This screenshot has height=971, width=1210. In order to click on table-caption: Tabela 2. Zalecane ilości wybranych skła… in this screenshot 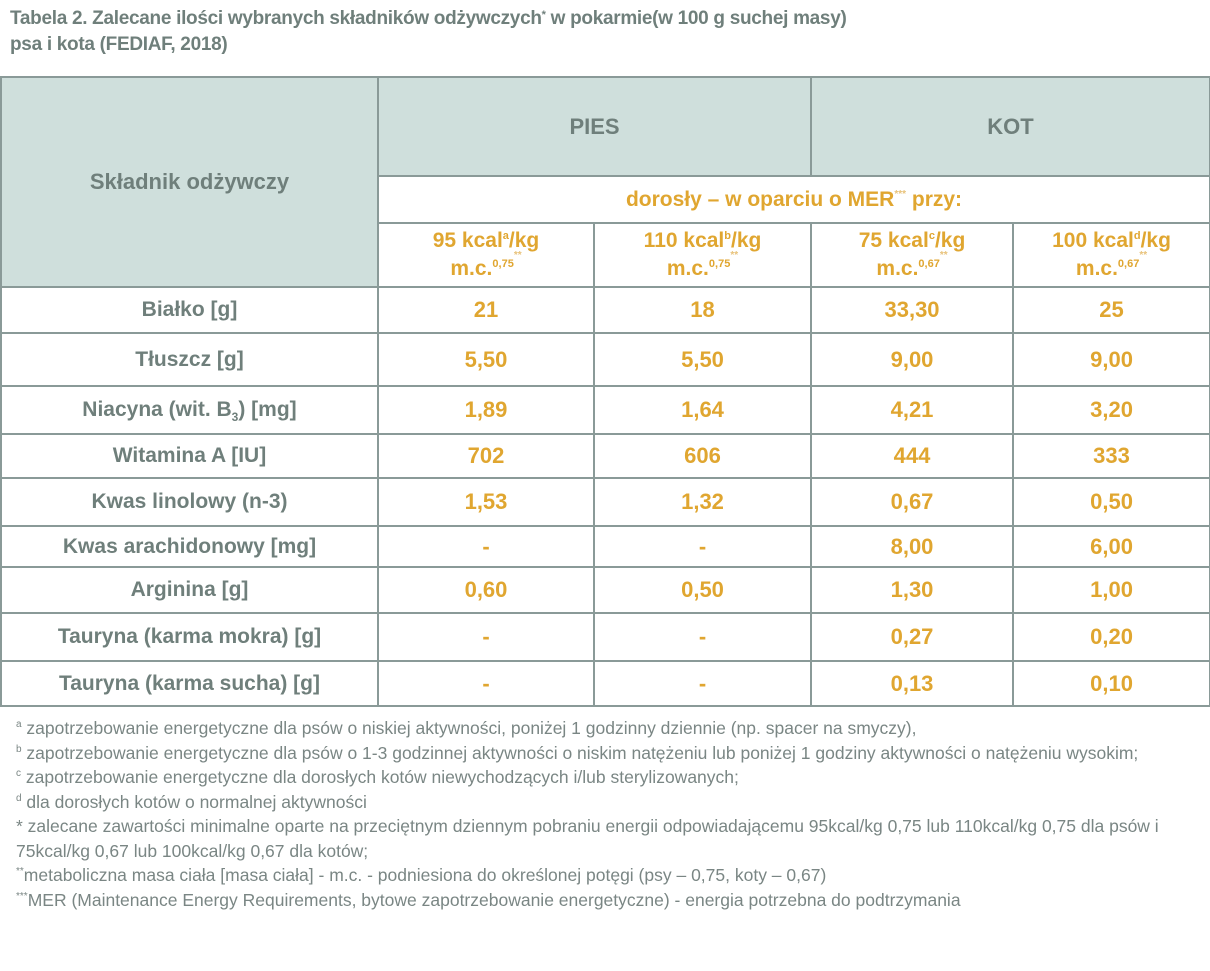, I will do `click(605, 32)`.